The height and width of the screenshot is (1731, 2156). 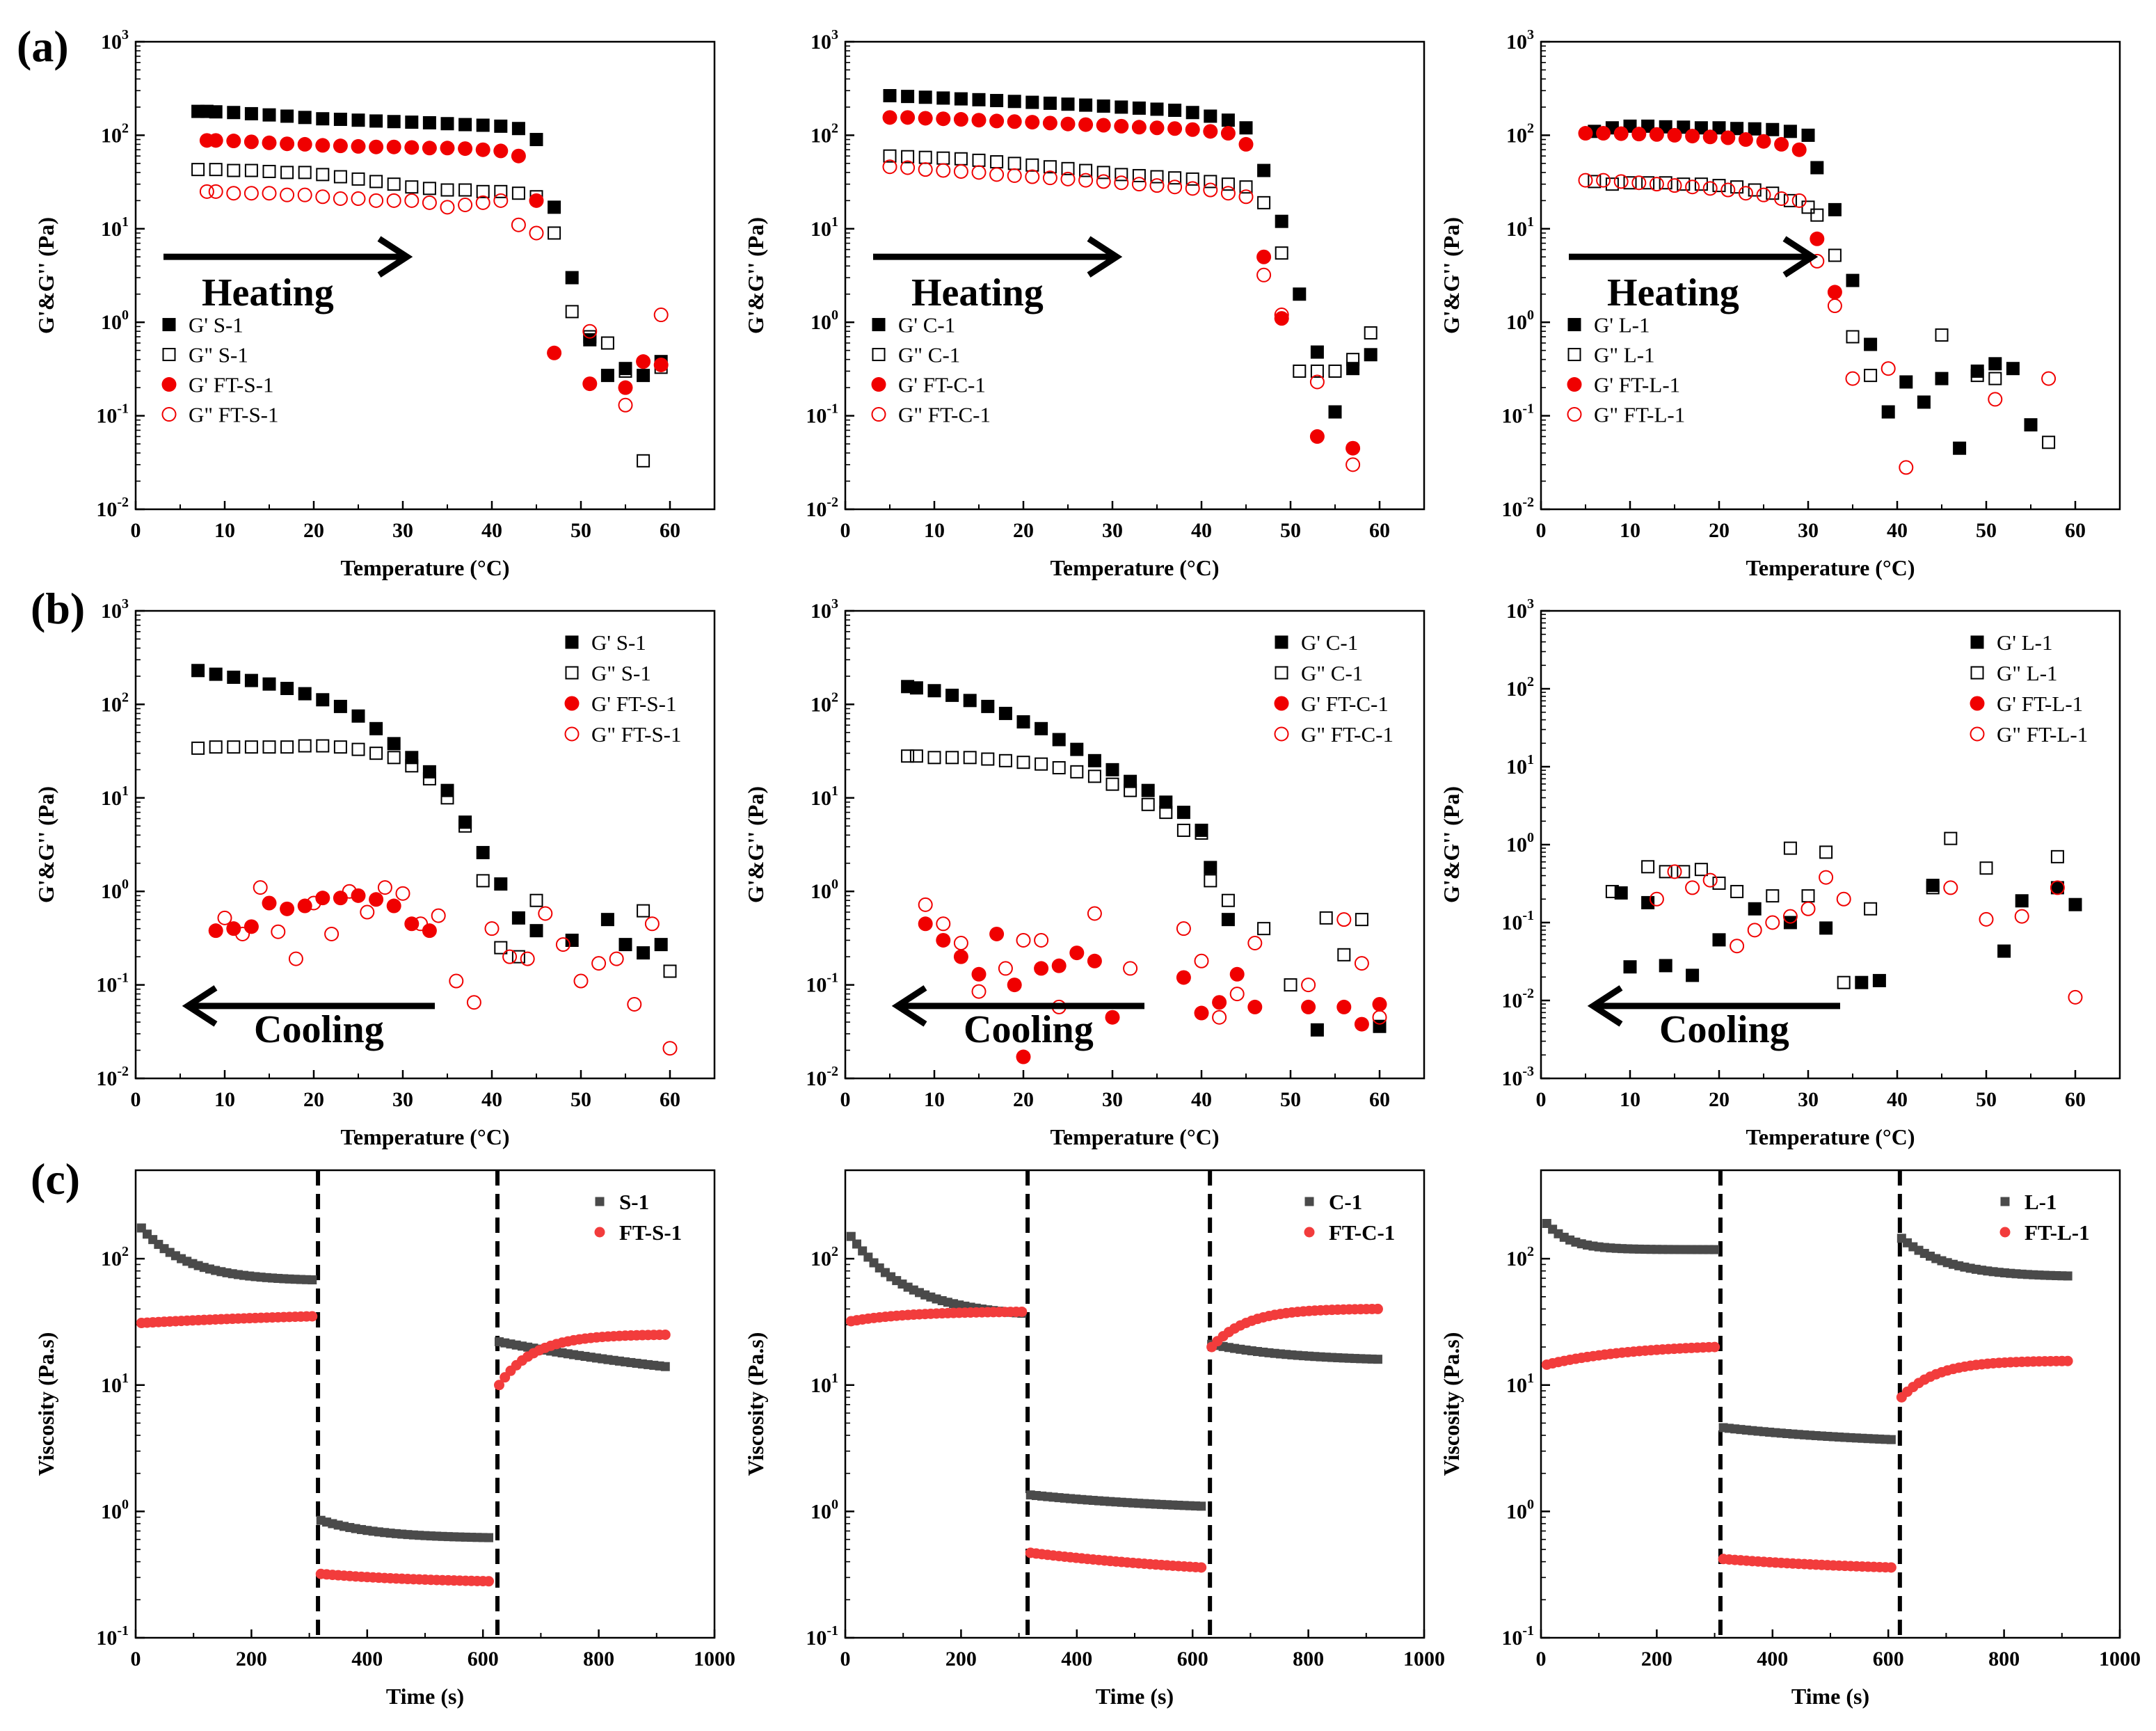 What do you see at coordinates (650, 1232) in the screenshot?
I see `legend-label: FT-S-1` at bounding box center [650, 1232].